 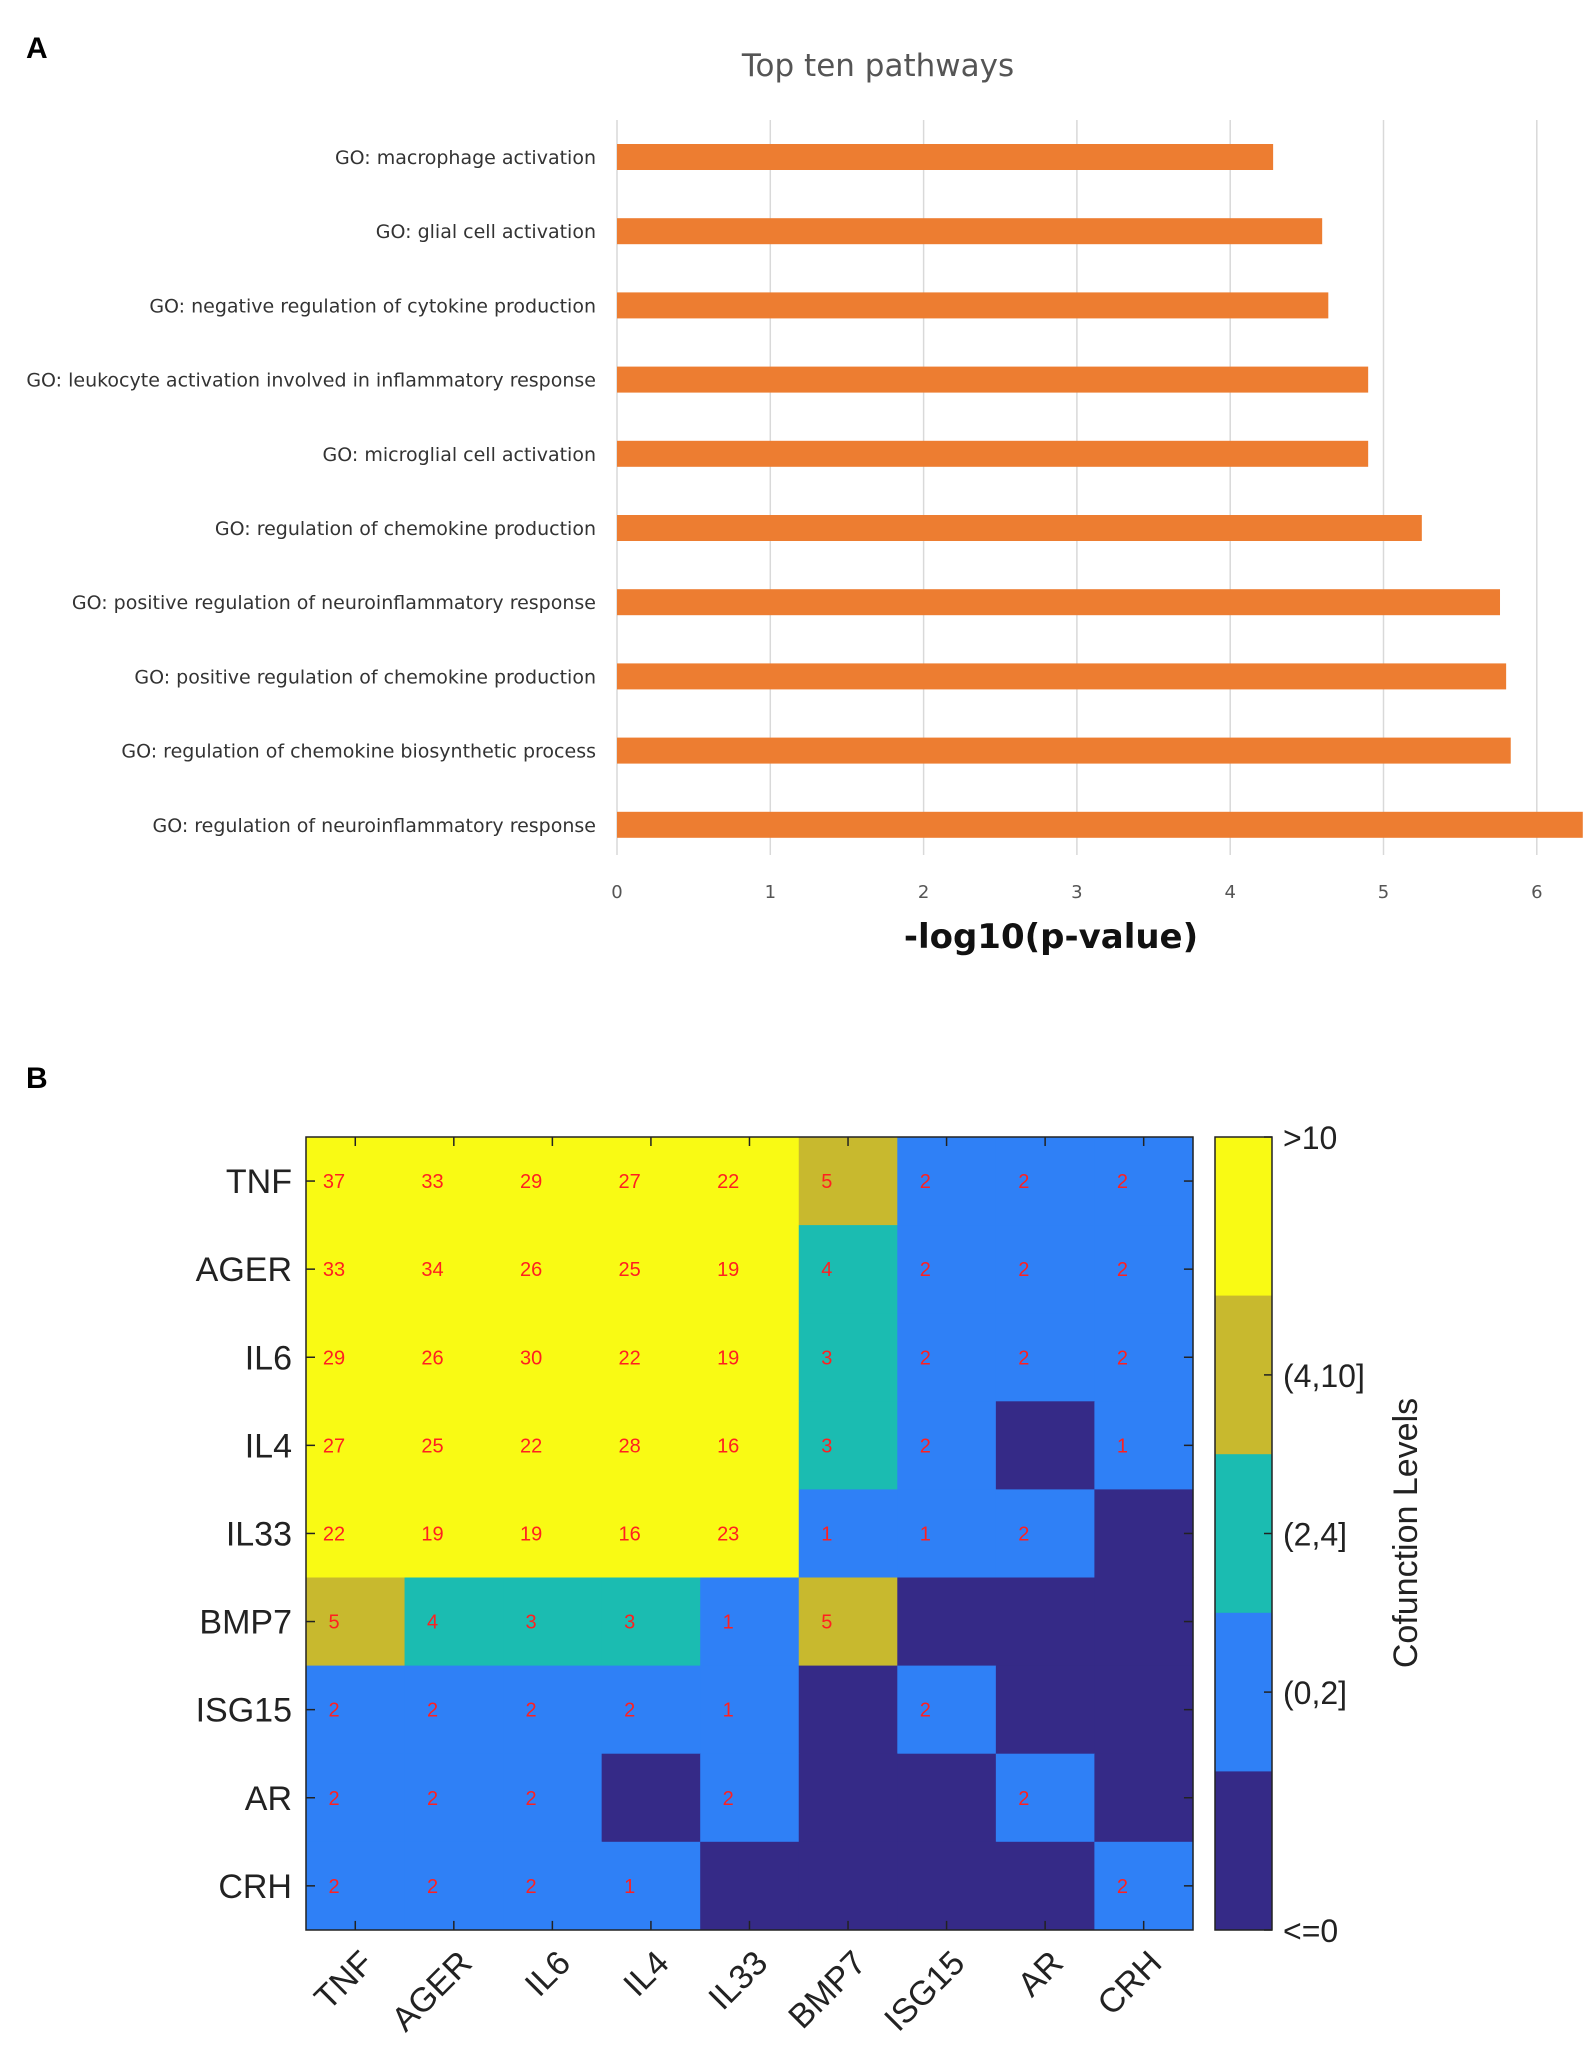 I want to click on heatmap-row-label: ISG15, so click(x=244, y=1711).